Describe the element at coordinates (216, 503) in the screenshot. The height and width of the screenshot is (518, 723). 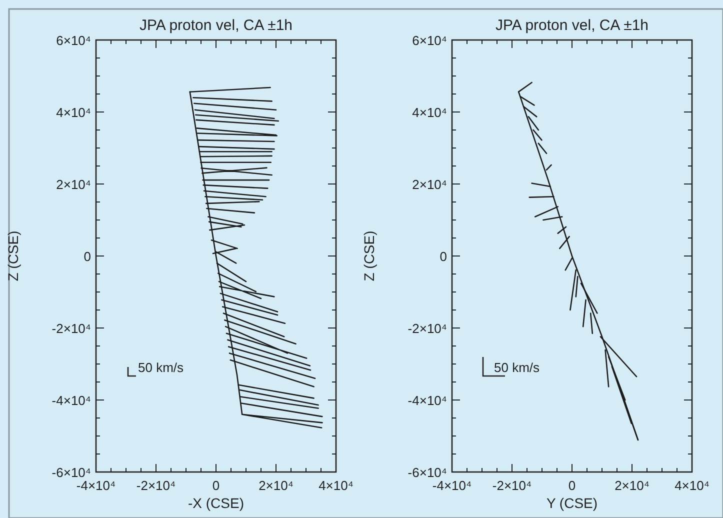
I see `x-axis-title: -X (CSE)` at that location.